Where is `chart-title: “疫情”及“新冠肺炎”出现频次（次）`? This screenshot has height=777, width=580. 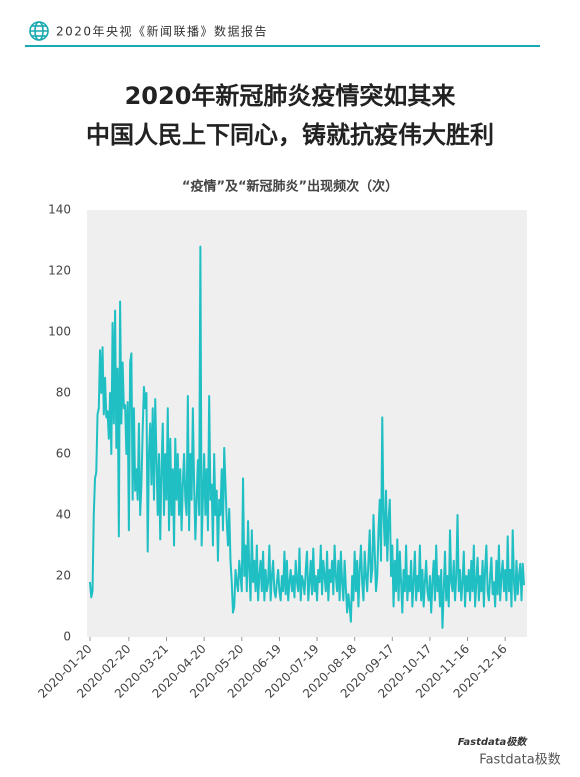
chart-title: “疫情”及“新冠肺炎”出现频次（次） is located at coordinates (290, 187).